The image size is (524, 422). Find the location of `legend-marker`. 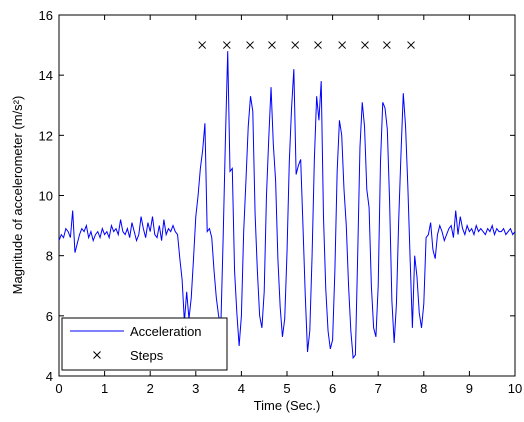

legend-marker is located at coordinates (97, 355).